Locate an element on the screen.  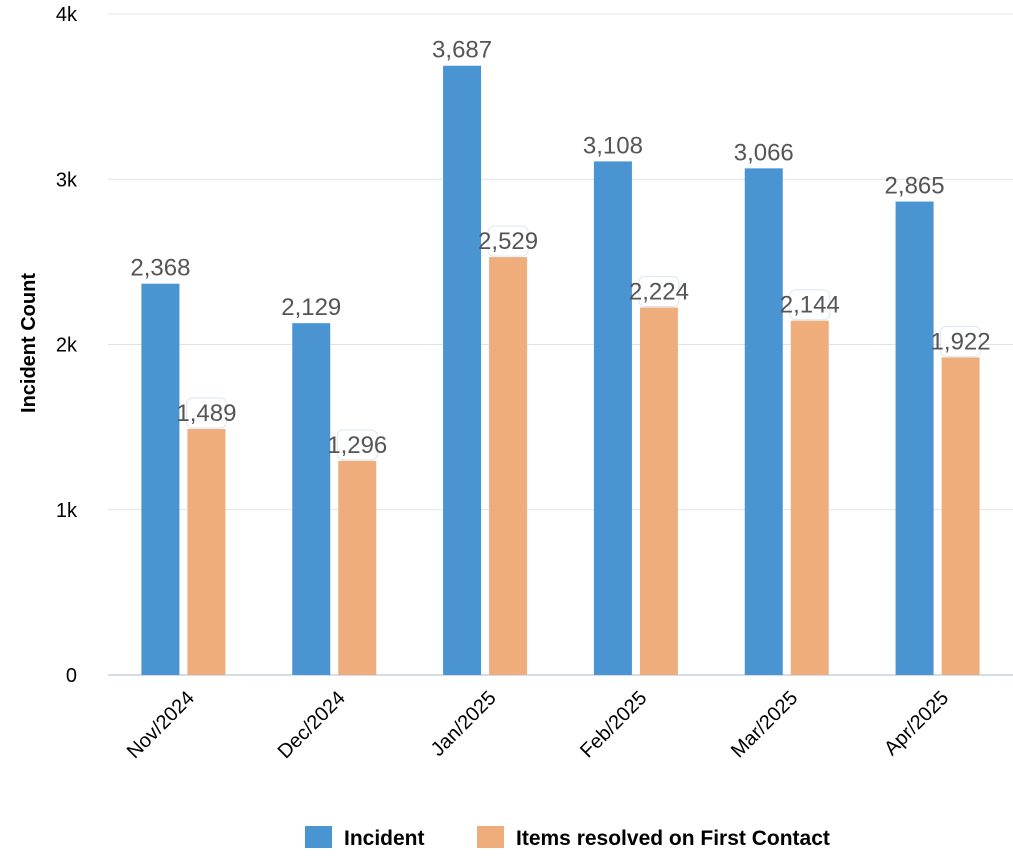
data-label: 2,129 is located at coordinates (311, 307).